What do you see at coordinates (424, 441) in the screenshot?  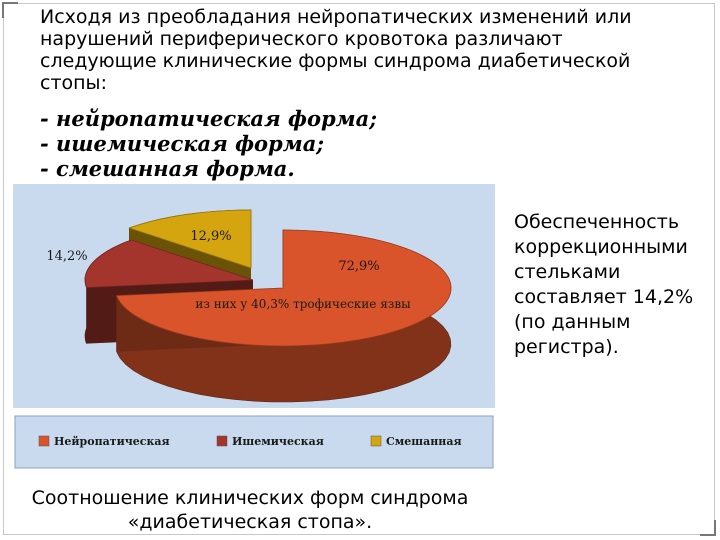 I see `legend-label-2: Смешанная` at bounding box center [424, 441].